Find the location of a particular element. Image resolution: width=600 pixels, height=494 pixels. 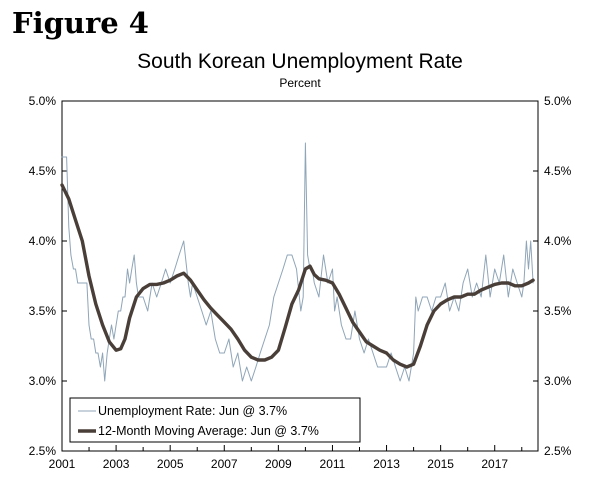

y-tick-label-left: 2.5% is located at coordinates (43, 451).